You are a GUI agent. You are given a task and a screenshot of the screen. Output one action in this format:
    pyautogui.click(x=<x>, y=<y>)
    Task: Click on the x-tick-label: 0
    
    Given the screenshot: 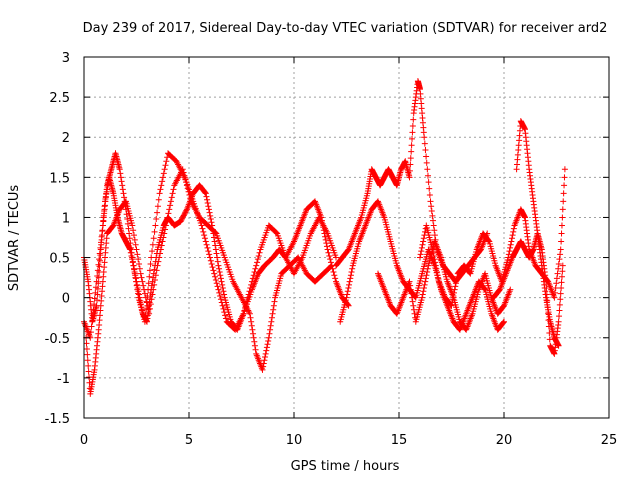 What is the action you would take?
    pyautogui.click(x=84, y=440)
    